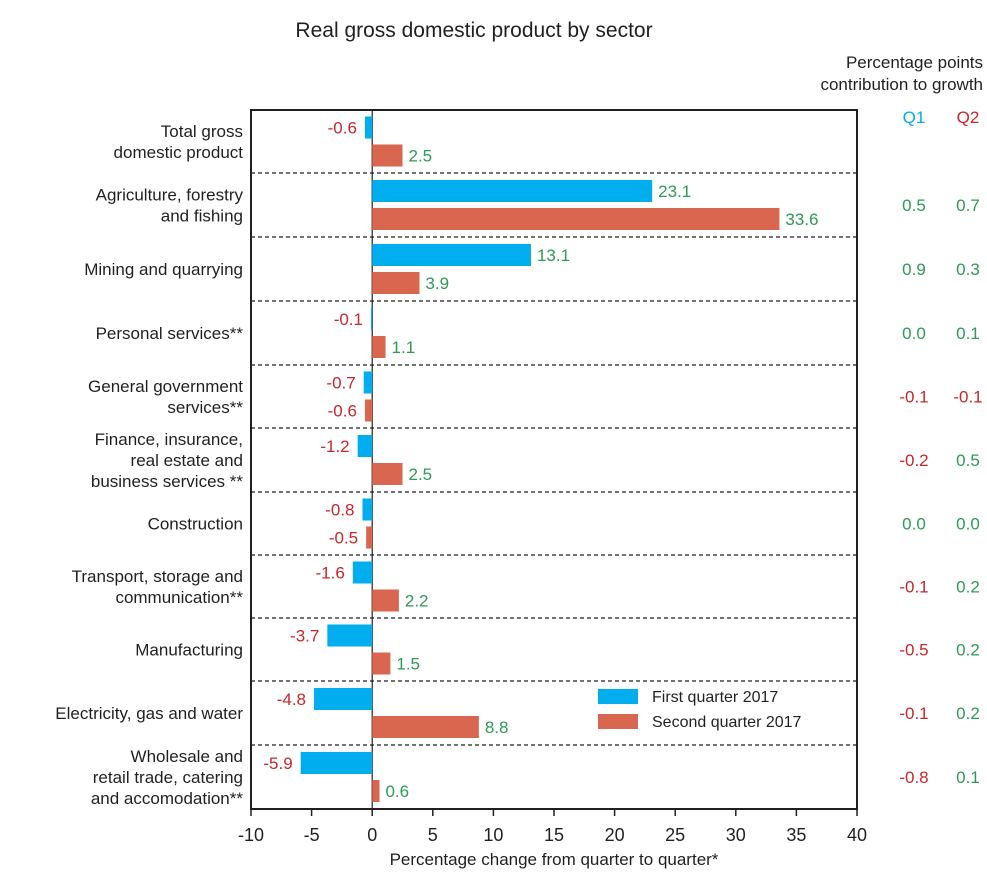 Image resolution: width=987 pixels, height=874 pixels. I want to click on x-tick-label: 20, so click(615, 835).